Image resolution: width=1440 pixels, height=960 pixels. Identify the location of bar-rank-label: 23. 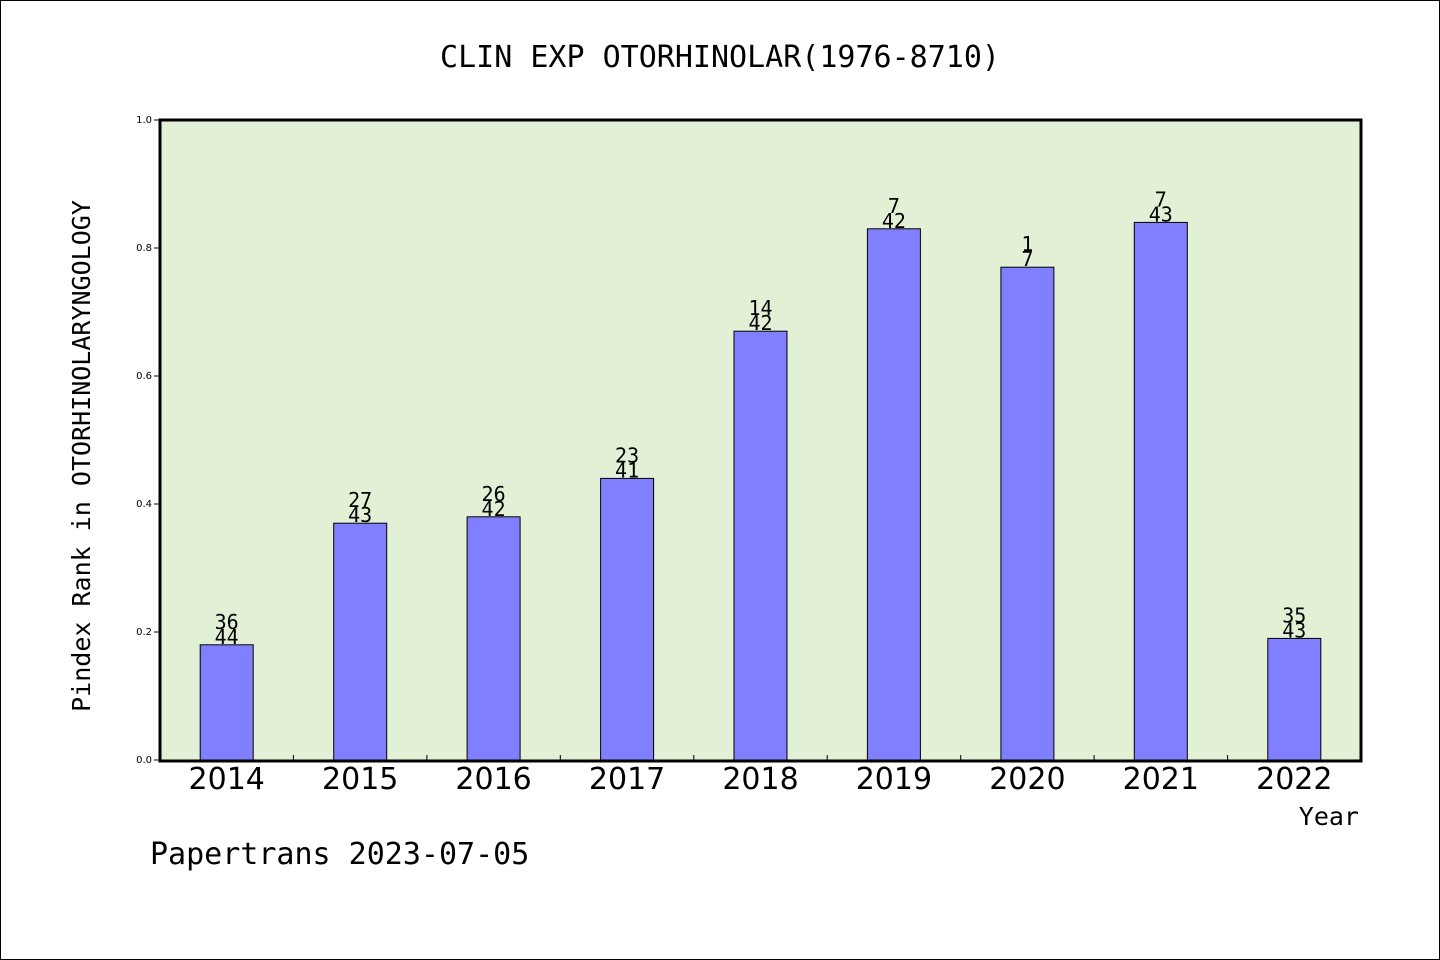
(627, 455).